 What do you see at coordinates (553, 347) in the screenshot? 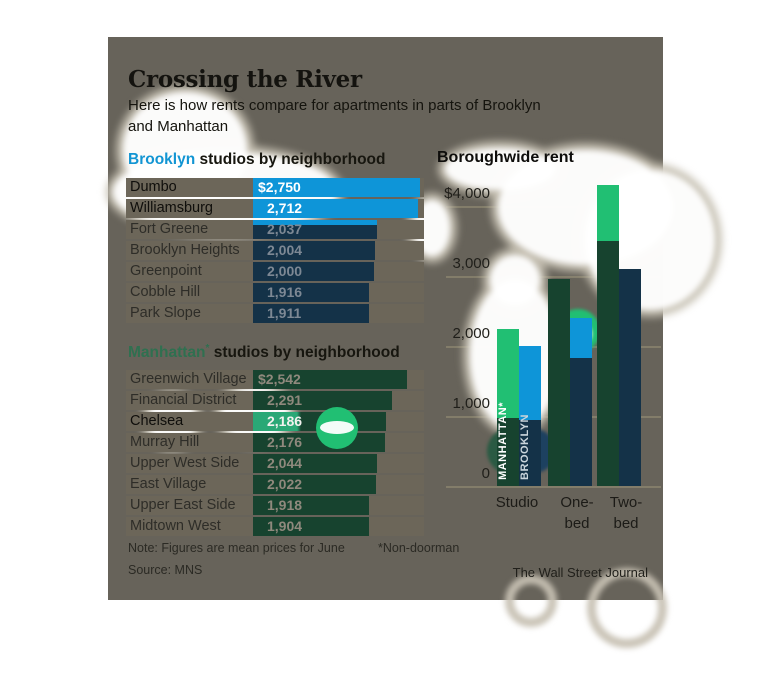
I see `gridline-2000` at bounding box center [553, 347].